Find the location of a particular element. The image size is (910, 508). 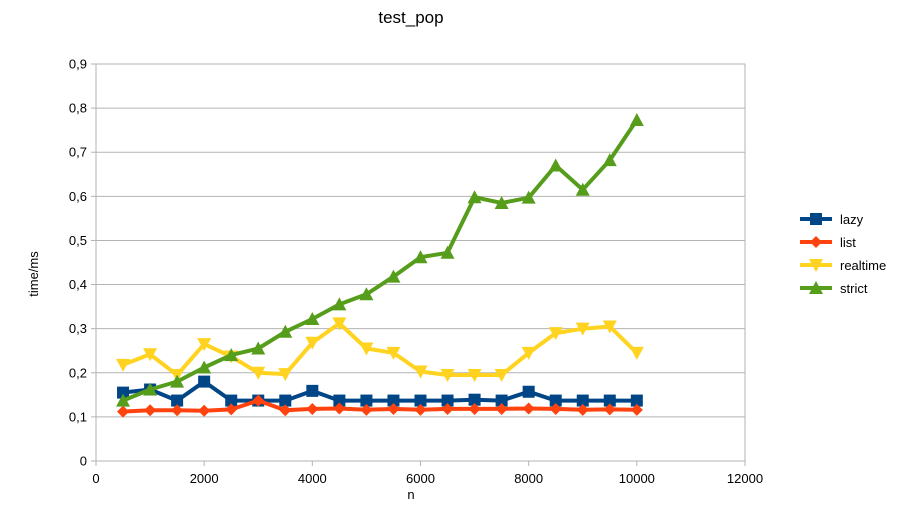

y-tick-label: 0,6 is located at coordinates (78, 196).